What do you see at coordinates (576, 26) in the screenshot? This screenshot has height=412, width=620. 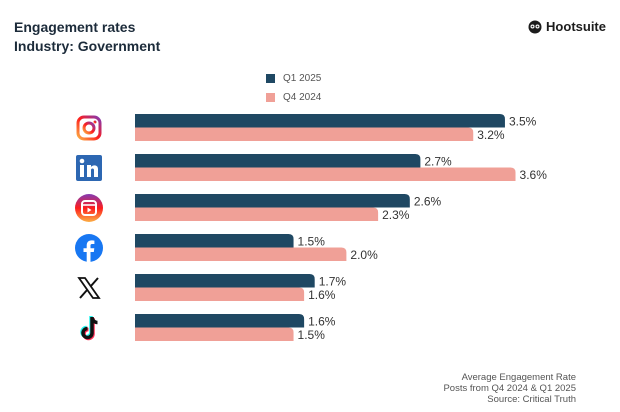 I see `brand-name: Hootsuite` at bounding box center [576, 26].